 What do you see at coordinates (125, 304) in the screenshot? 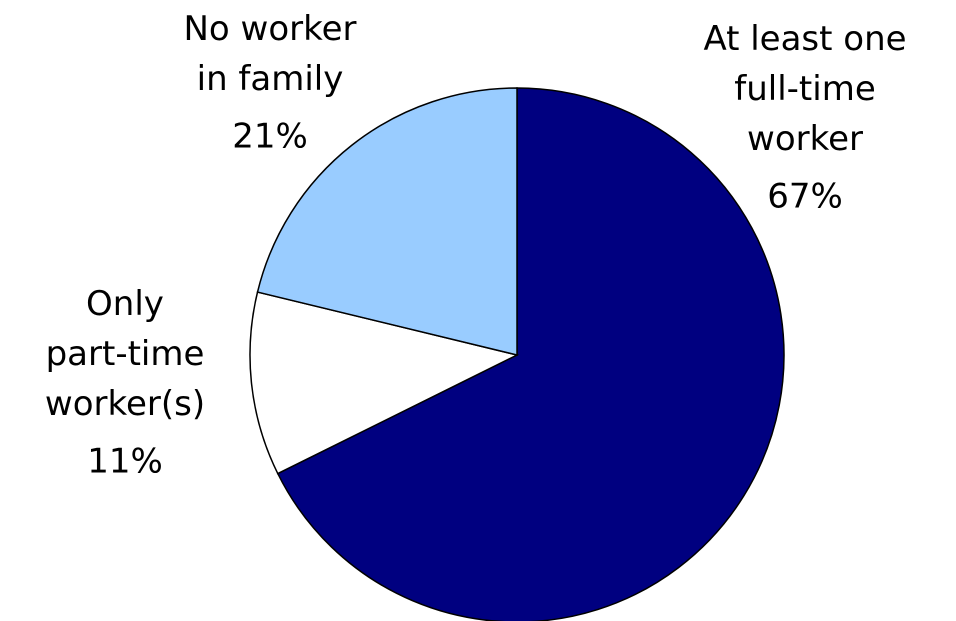
I see `slice-label-line: Only` at bounding box center [125, 304].